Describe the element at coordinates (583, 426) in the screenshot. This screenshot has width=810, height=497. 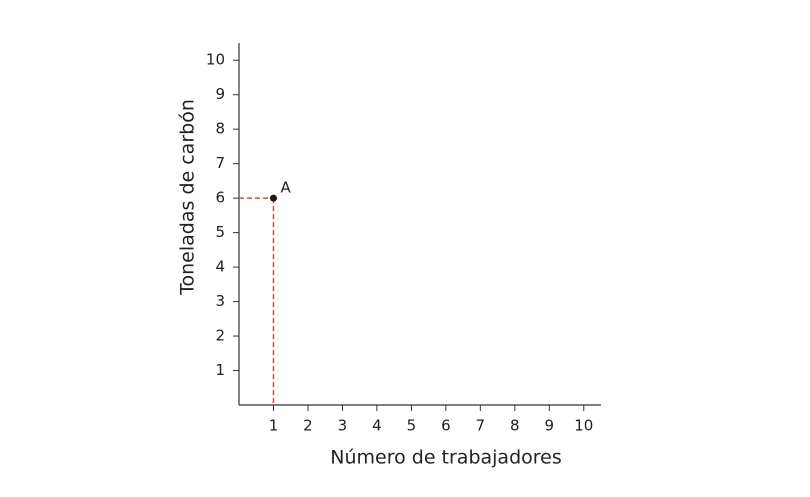
I see `x-tick-label: 10` at that location.